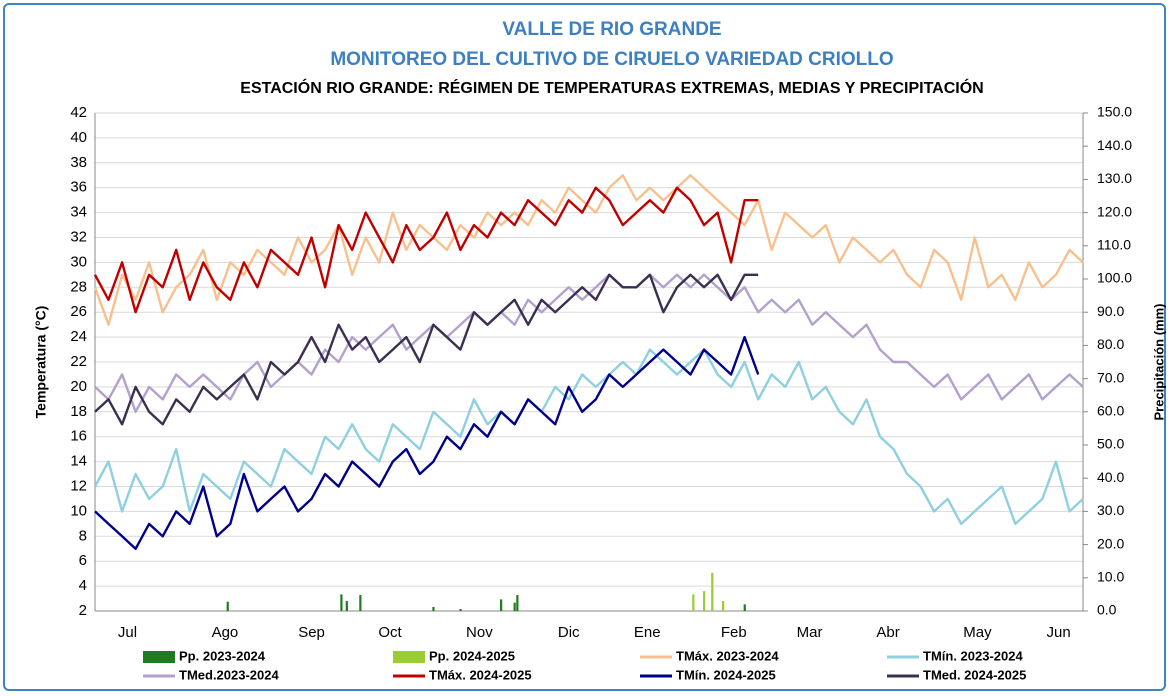  What do you see at coordinates (78, 336) in the screenshot?
I see `y-tick-label: 24` at bounding box center [78, 336].